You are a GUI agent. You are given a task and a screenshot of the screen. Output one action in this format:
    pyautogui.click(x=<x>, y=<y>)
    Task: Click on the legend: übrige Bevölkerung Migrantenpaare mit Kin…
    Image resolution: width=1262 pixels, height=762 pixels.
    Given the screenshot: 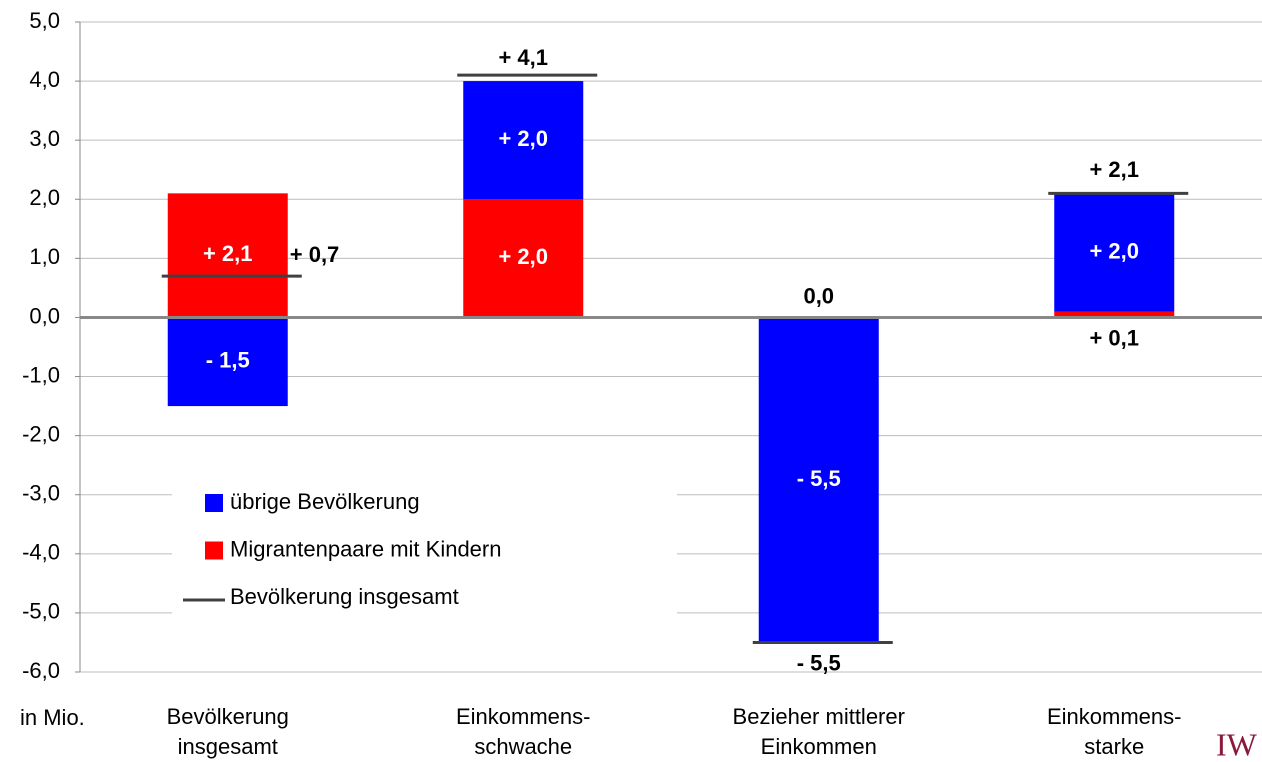 What is the action you would take?
    pyautogui.click(x=424, y=549)
    